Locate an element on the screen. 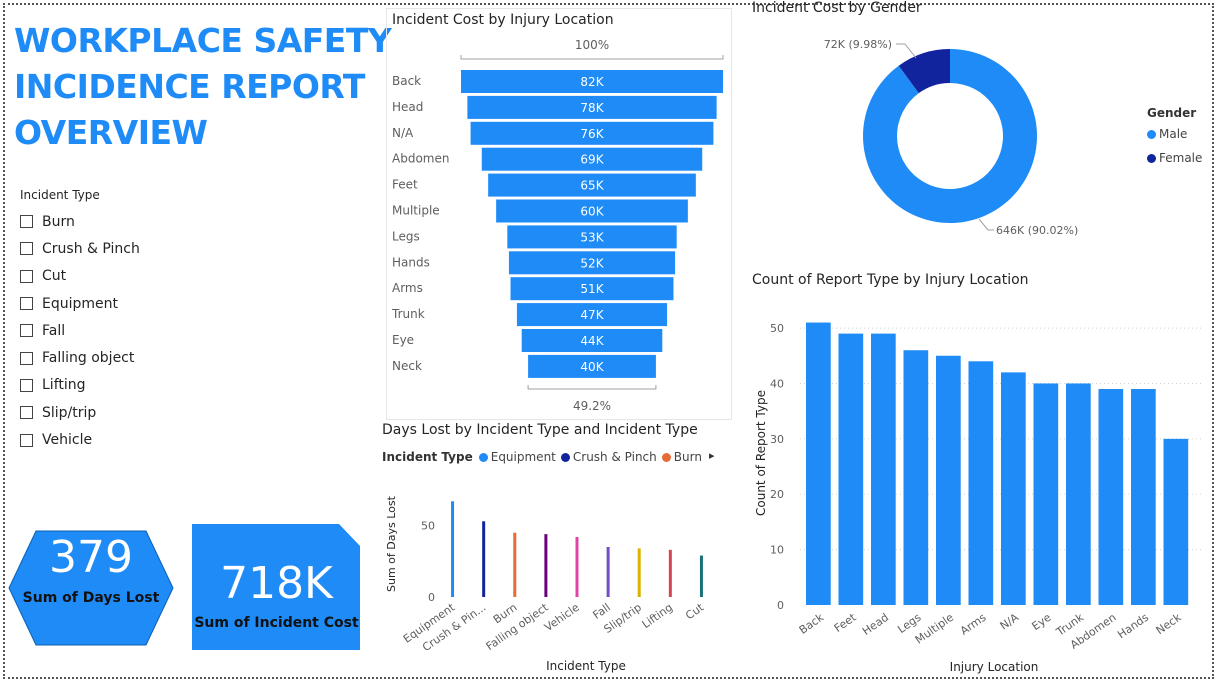 This screenshot has height=684, width=1219. count-x-tick-label: Eye is located at coordinates (1042, 622).